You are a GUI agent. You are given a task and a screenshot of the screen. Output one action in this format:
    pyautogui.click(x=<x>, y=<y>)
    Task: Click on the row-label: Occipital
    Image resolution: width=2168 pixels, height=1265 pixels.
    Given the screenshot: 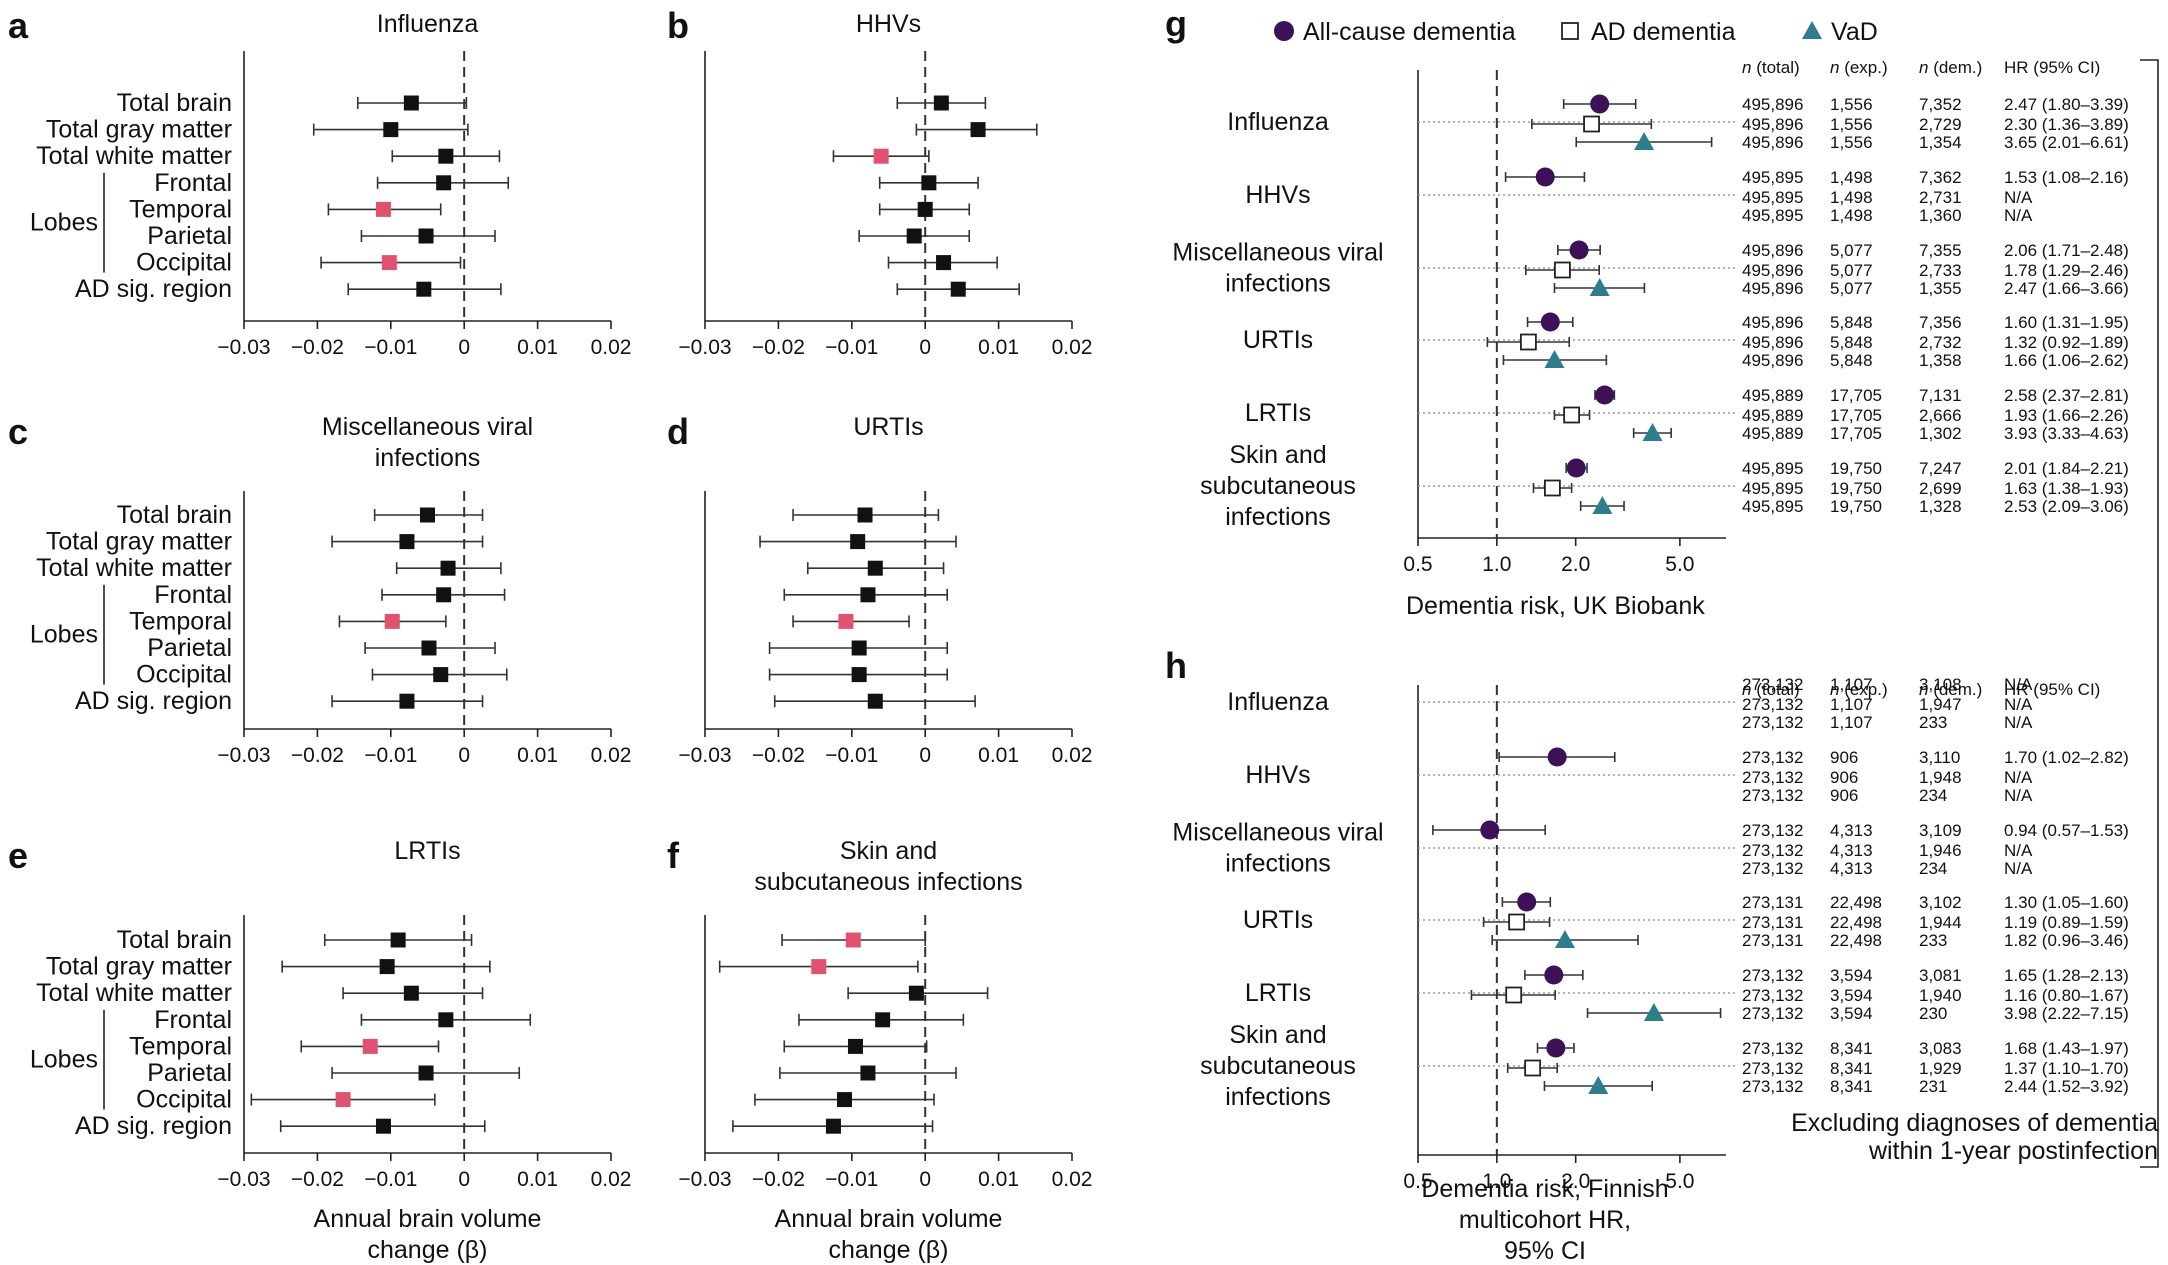 What is the action you would take?
    pyautogui.click(x=184, y=675)
    